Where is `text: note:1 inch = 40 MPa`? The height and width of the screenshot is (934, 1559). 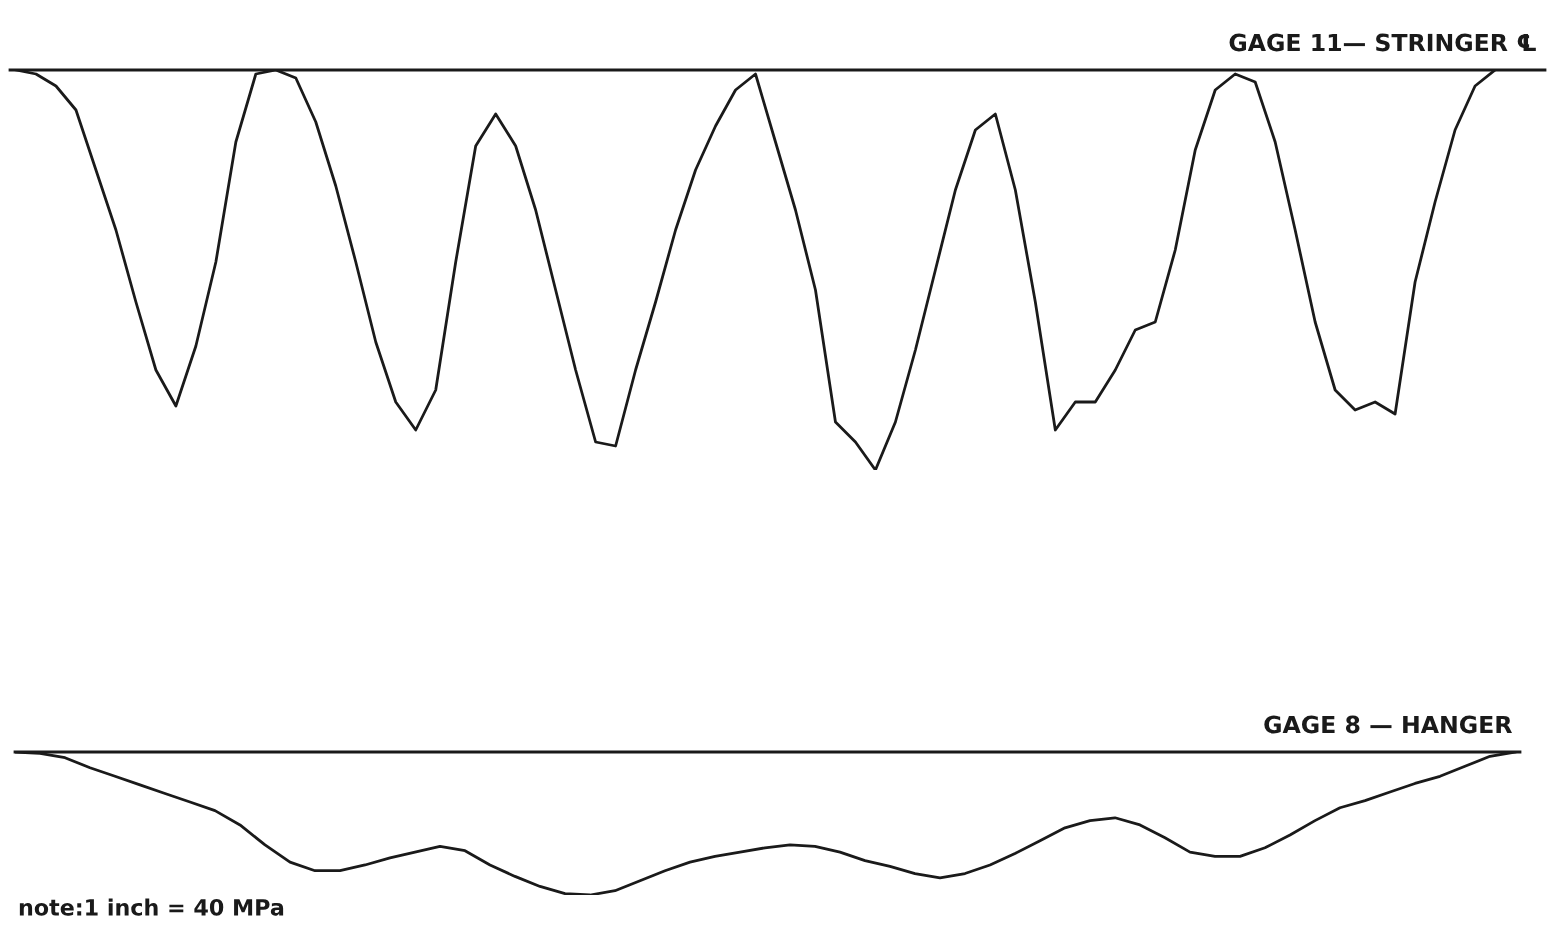
text: note:1 inch = 40 MPa is located at coordinates (151, 907).